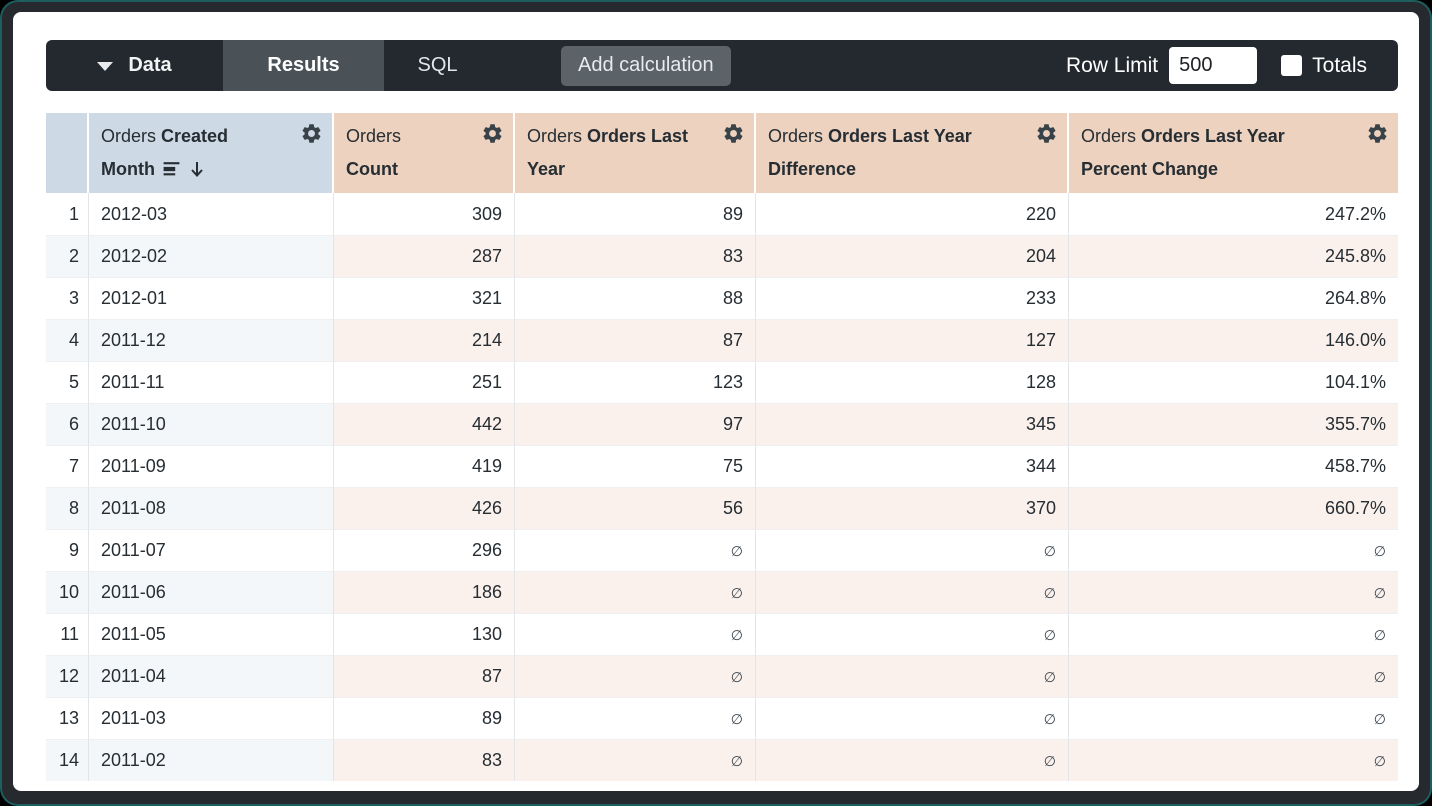 The image size is (1432, 806). I want to click on difference-cell: 370, so click(912, 508).